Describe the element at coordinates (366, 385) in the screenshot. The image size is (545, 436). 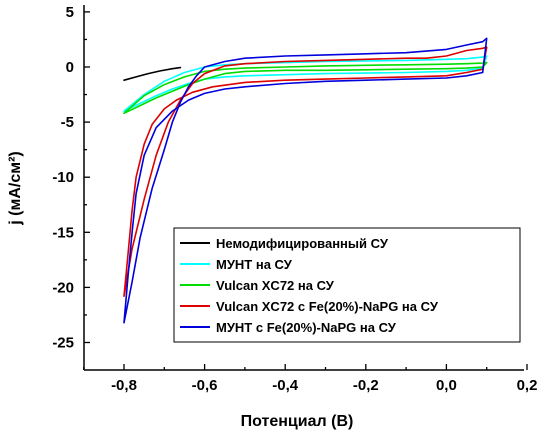
I see `x-tick-label: -0,2` at that location.